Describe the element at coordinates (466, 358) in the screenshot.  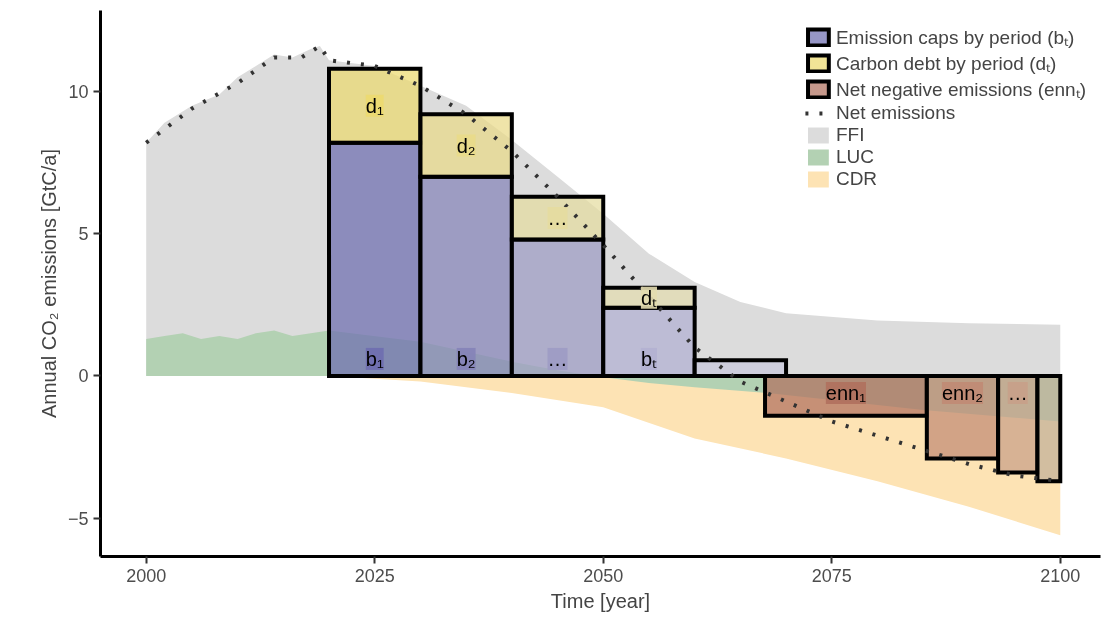
I see `data-label: b₂` at that location.